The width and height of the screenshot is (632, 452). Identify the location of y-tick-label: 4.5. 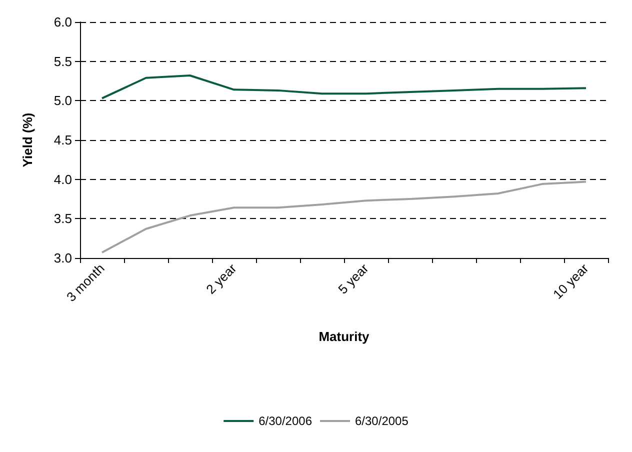
(63, 140).